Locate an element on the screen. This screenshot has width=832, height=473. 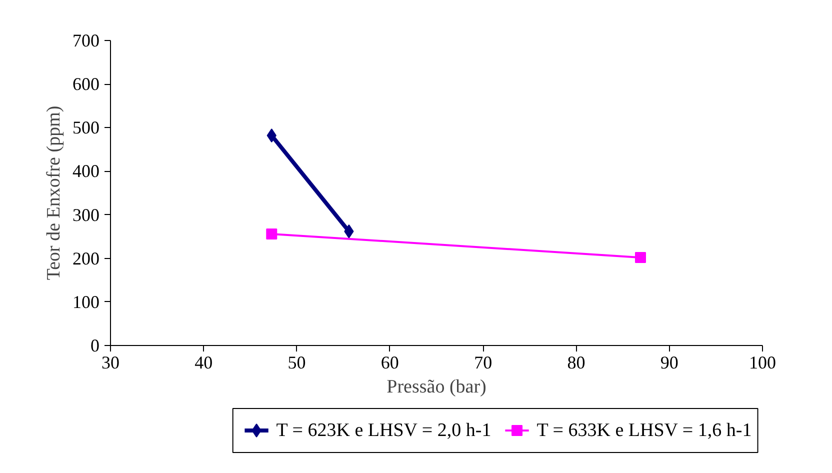
y-tick-label: 200 is located at coordinates (86, 258).